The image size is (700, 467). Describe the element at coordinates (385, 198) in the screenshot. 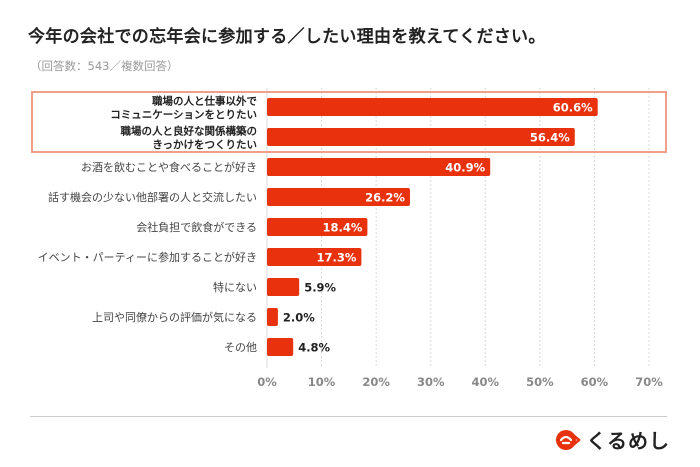

I see `value-label: 26.2%` at that location.